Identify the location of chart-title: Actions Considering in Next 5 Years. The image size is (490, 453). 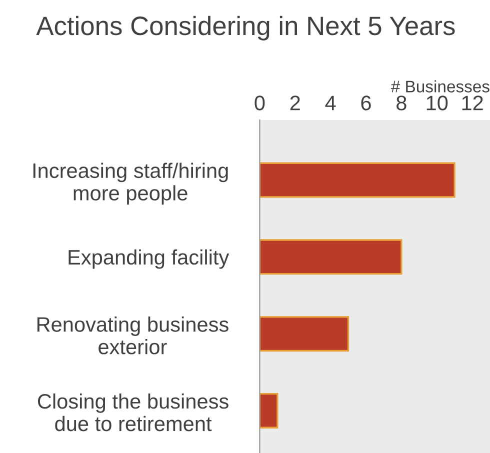
(245, 28).